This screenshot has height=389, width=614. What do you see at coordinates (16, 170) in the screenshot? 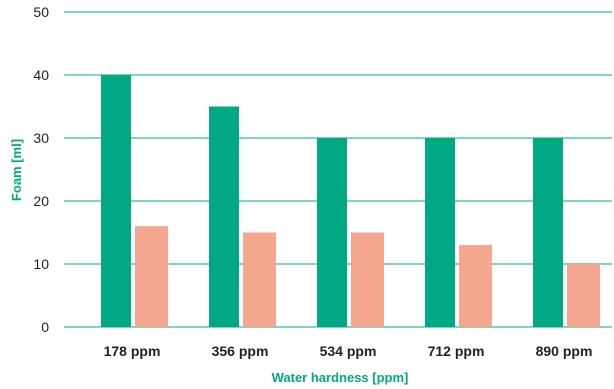
I see `y-axis-title: Foam [ml]` at bounding box center [16, 170].